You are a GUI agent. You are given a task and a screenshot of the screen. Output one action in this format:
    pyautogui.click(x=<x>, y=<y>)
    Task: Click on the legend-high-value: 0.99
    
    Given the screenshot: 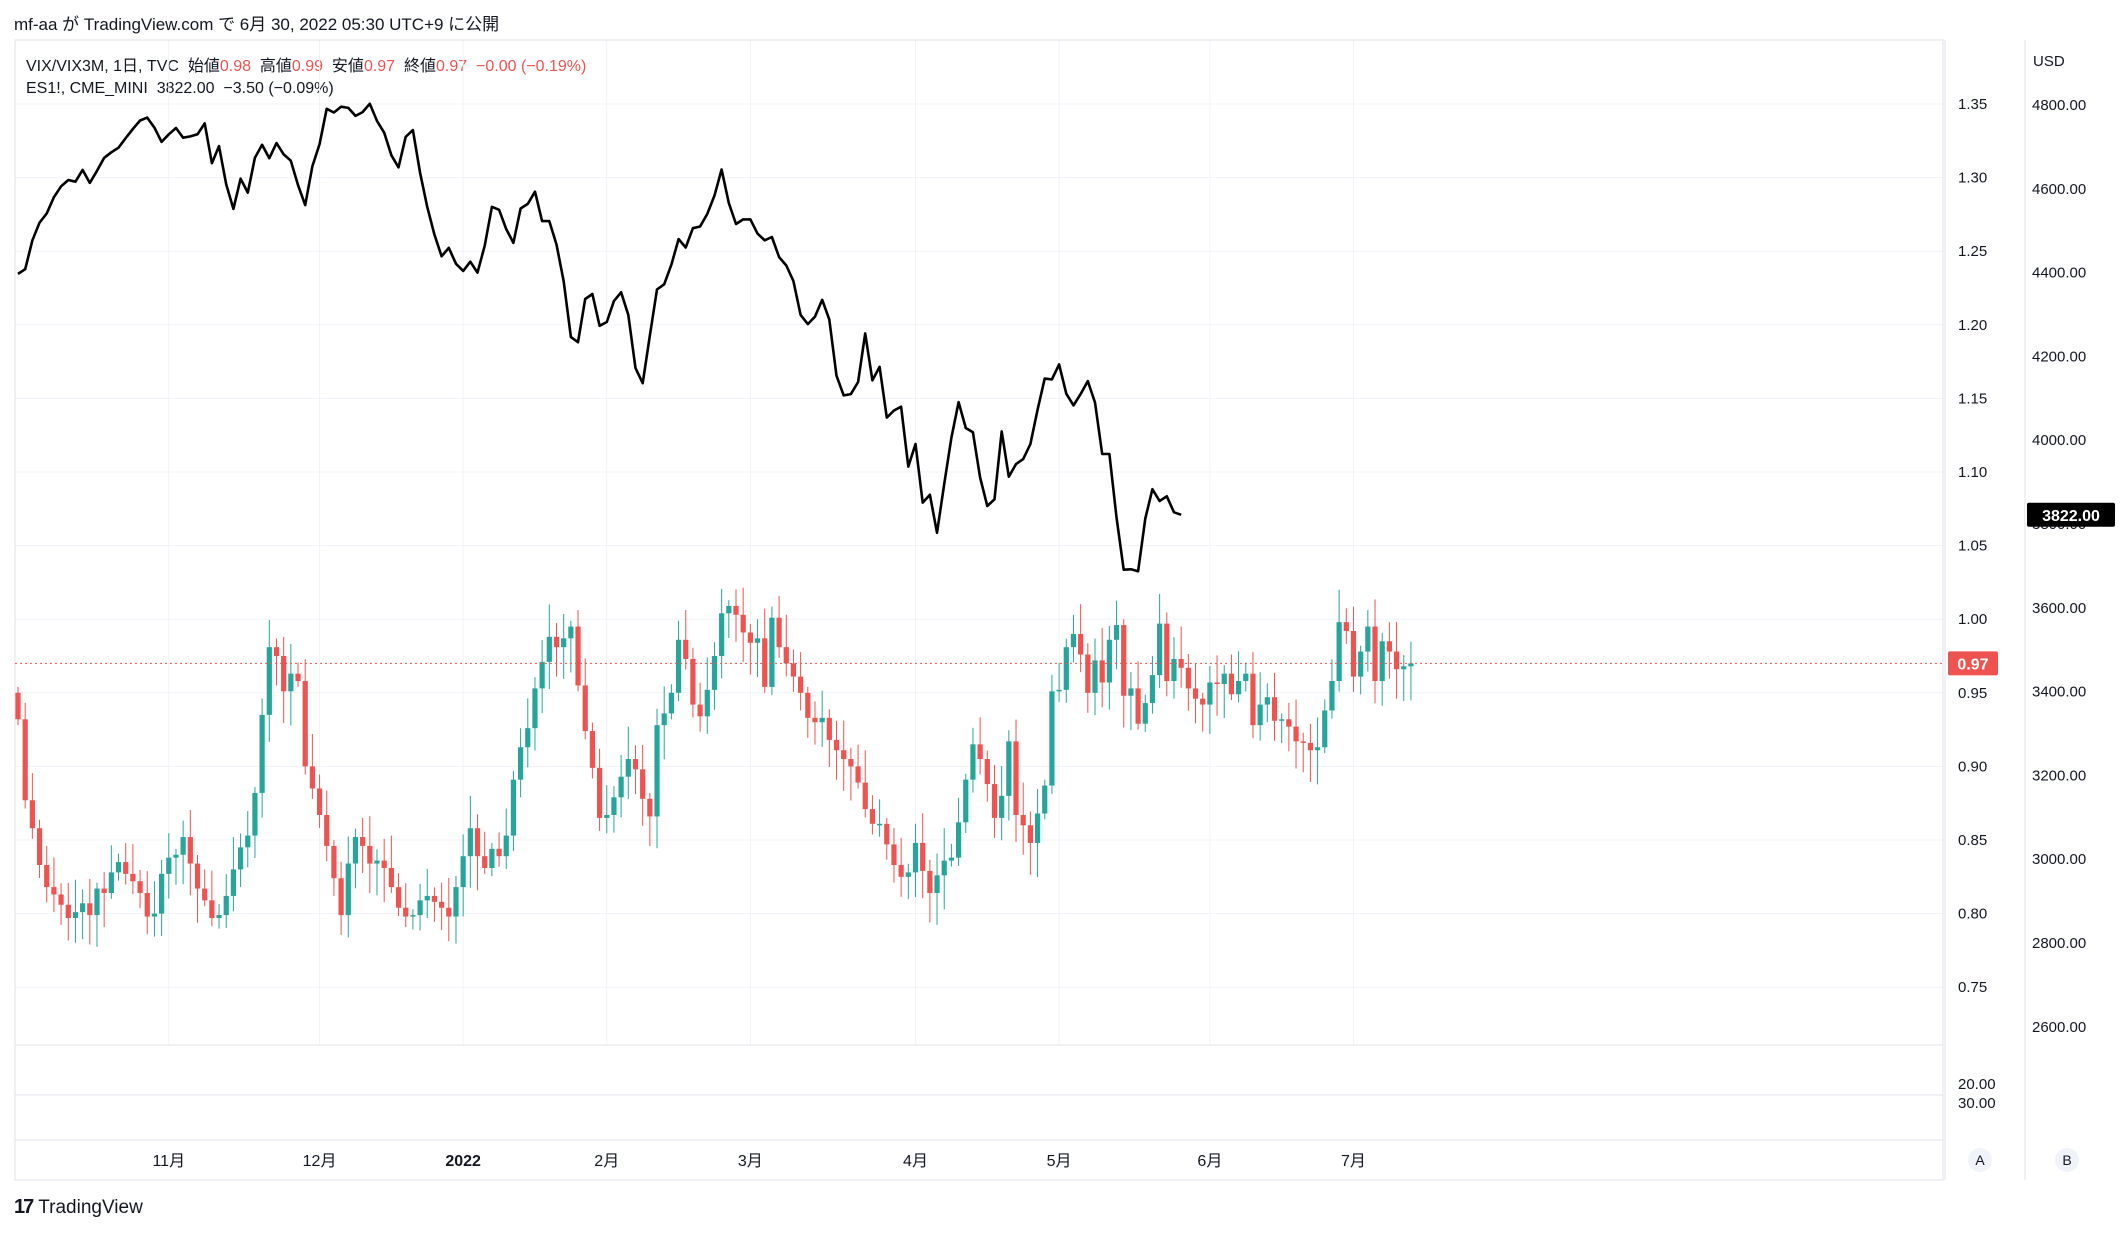 What is the action you would take?
    pyautogui.click(x=307, y=66)
    